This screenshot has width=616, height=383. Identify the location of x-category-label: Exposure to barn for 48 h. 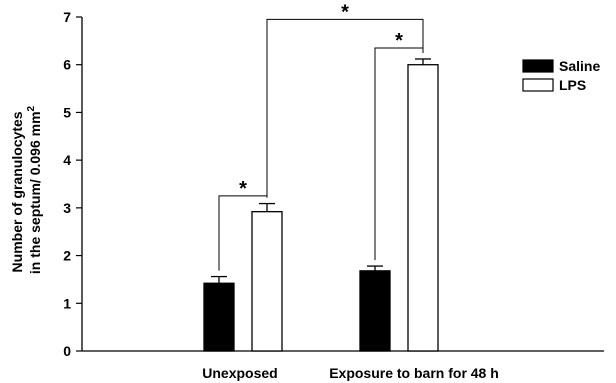
(414, 373).